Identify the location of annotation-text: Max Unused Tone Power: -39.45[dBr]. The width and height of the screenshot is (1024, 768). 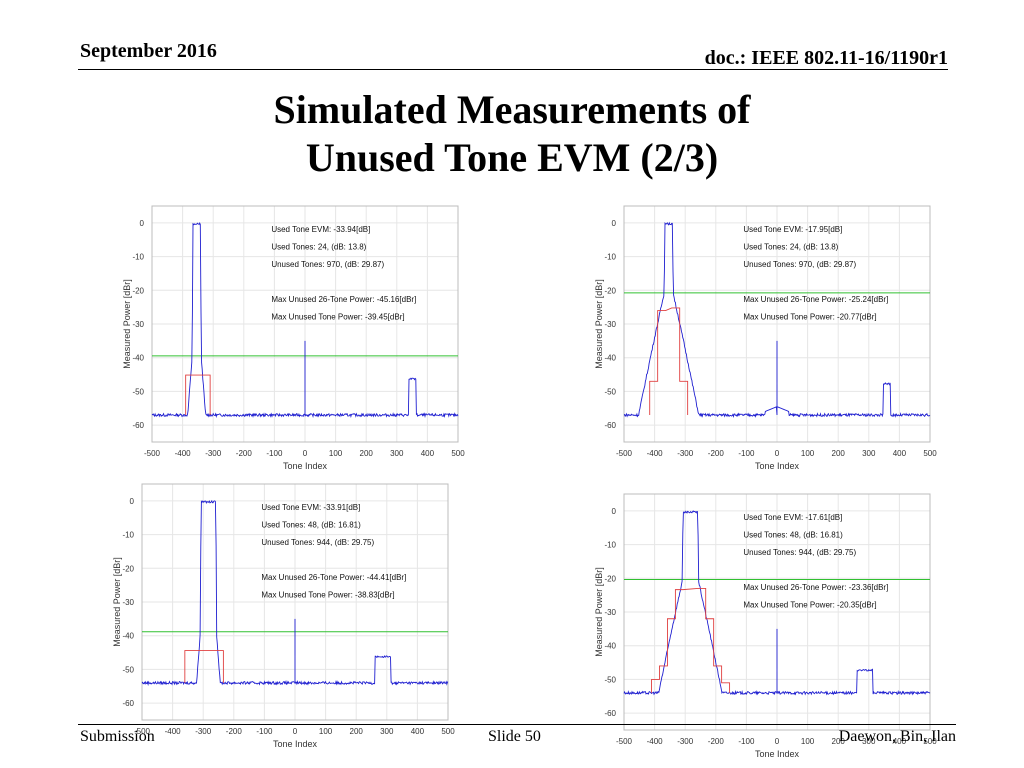
(337, 316).